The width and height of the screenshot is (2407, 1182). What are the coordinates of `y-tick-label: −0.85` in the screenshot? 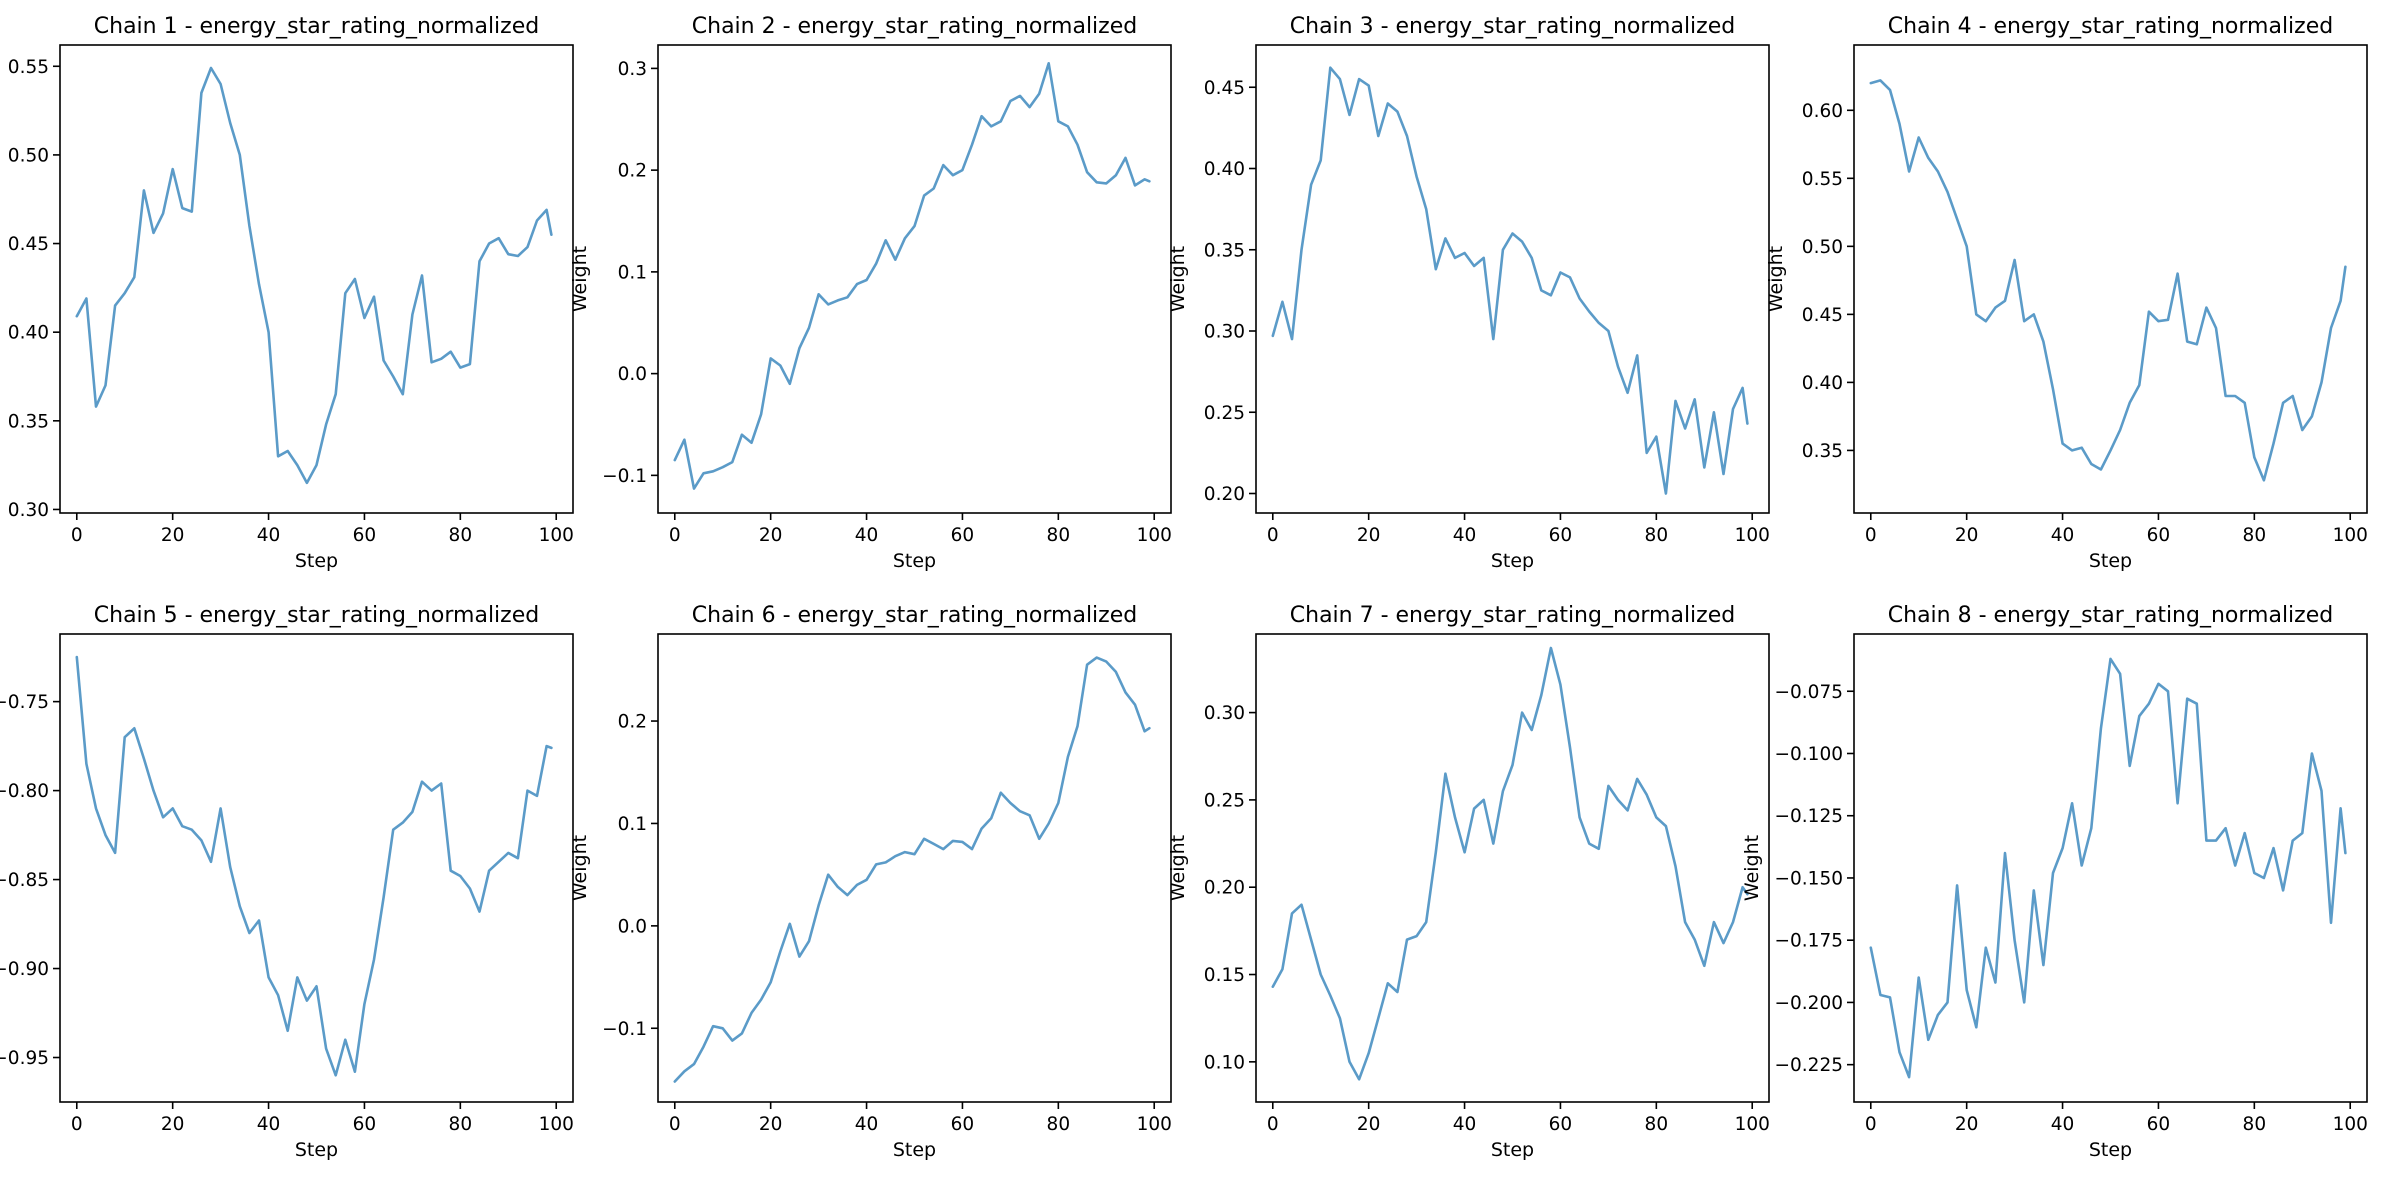 It's located at (24, 880).